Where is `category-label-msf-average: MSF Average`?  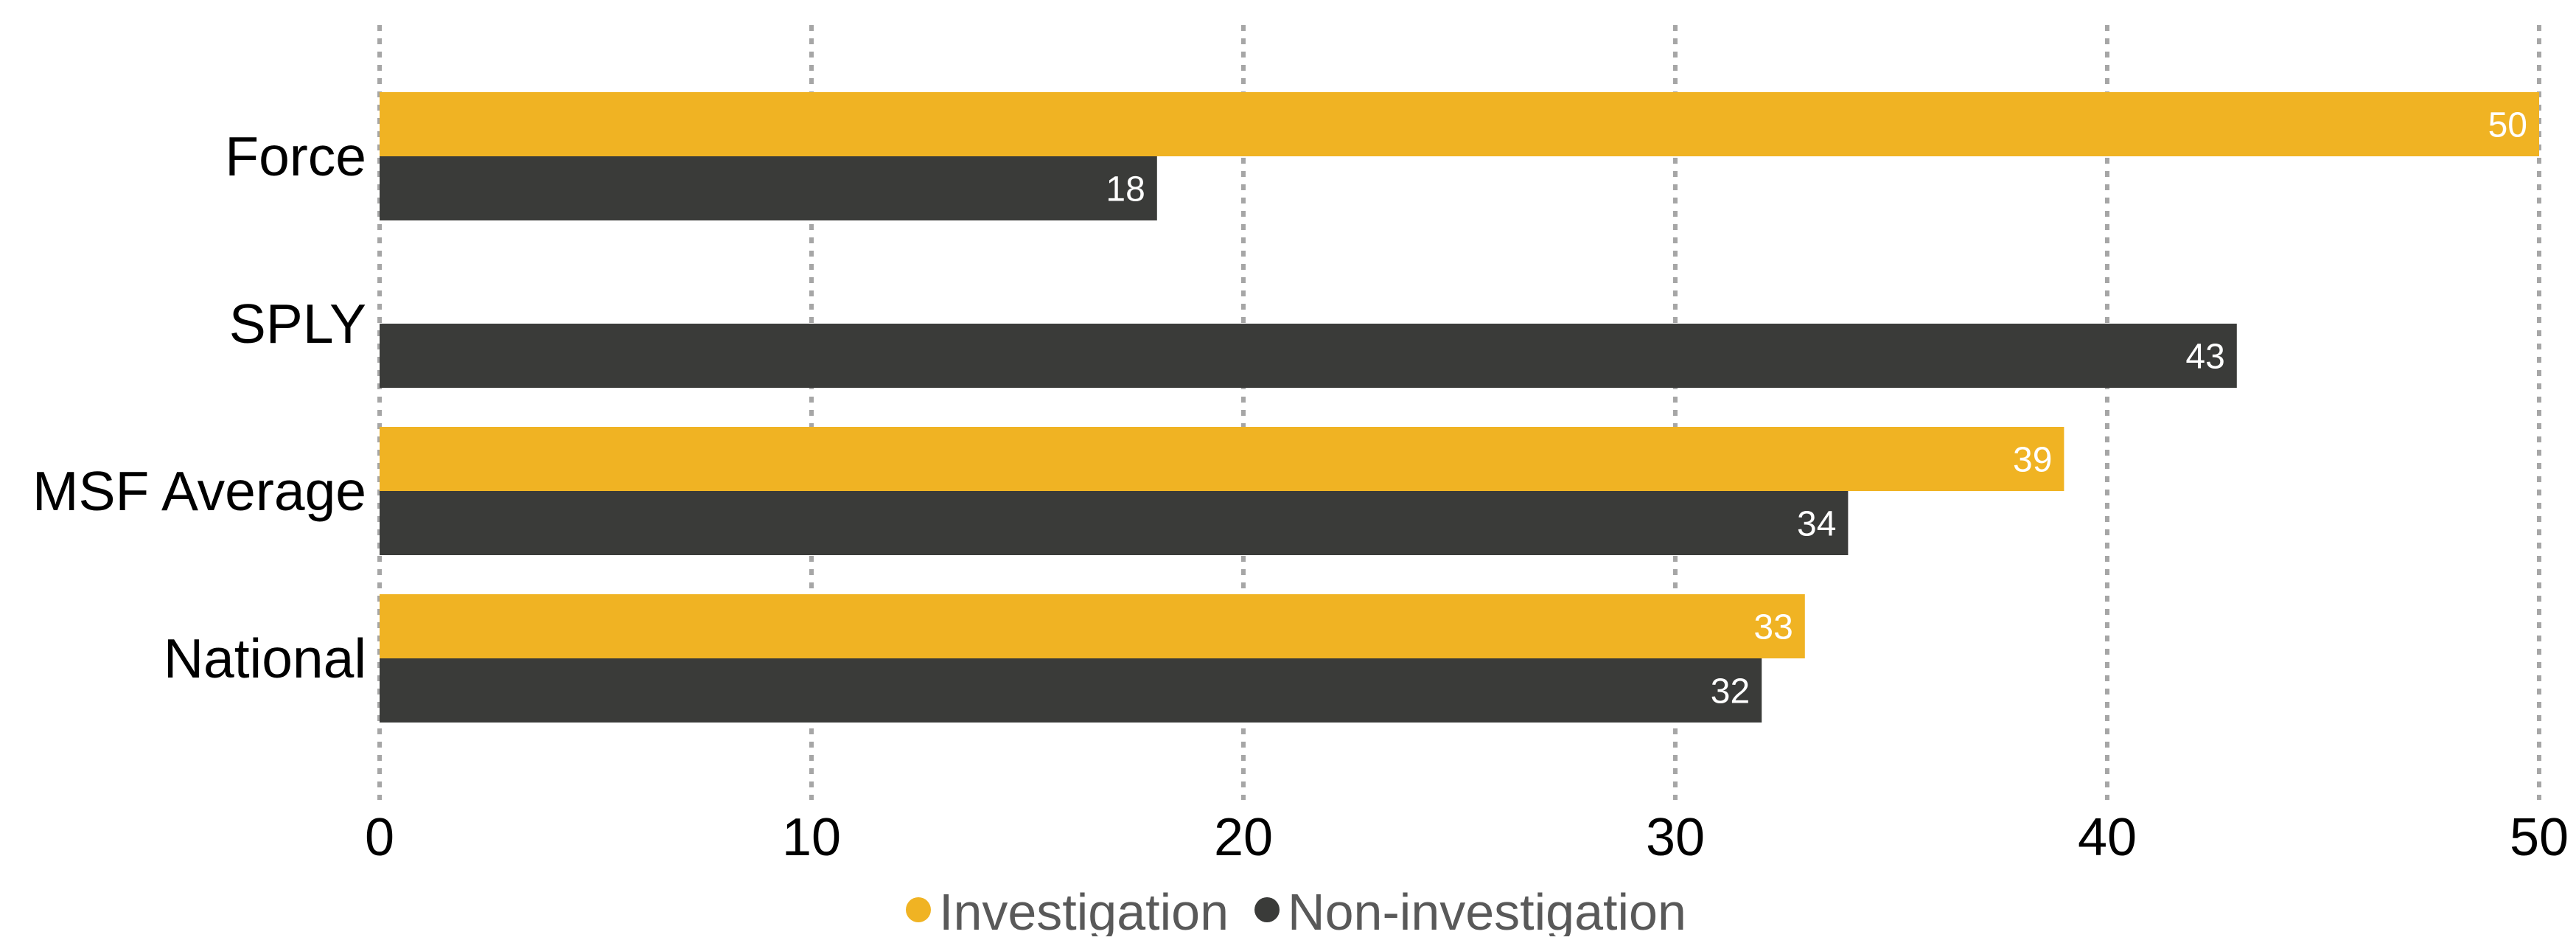
category-label-msf-average: MSF Average is located at coordinates (199, 491).